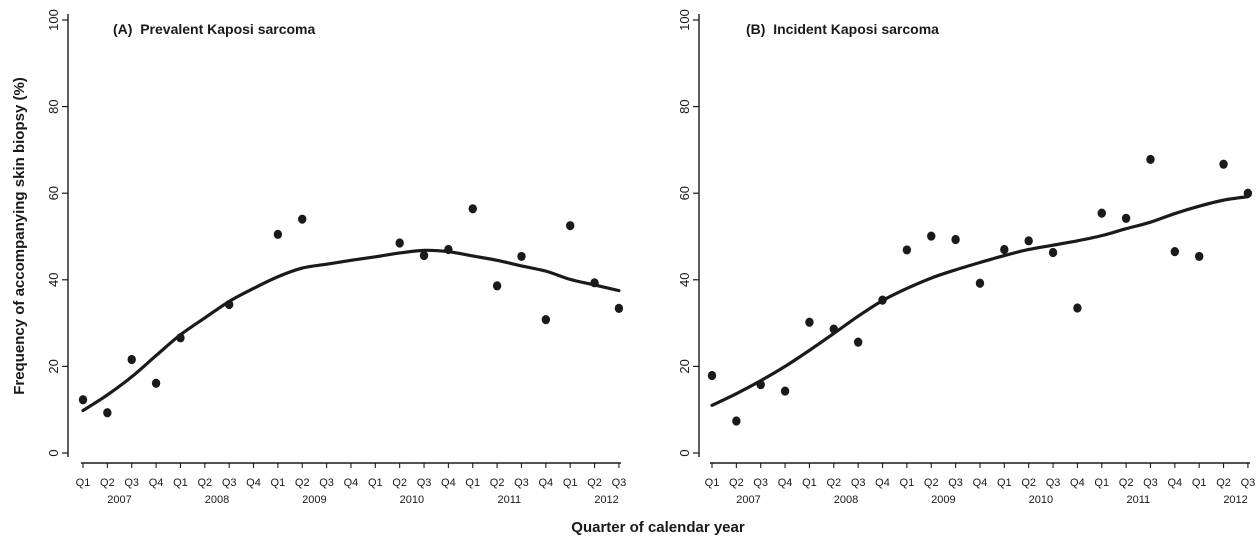  I want to click on fit-line, so click(351, 330).